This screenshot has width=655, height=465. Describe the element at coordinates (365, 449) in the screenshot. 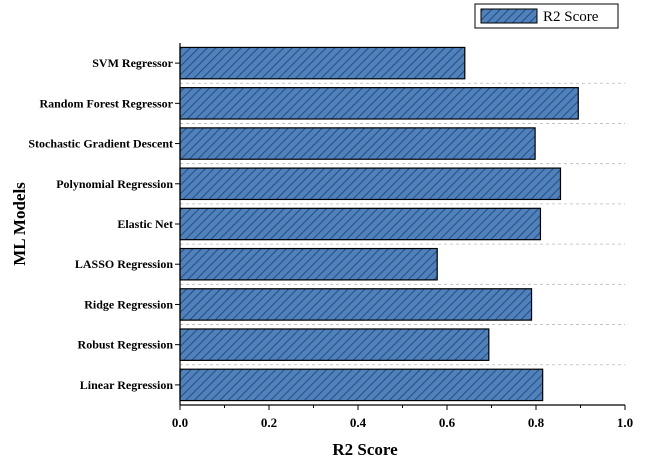

I see `x-axis-label: R2 Score` at that location.